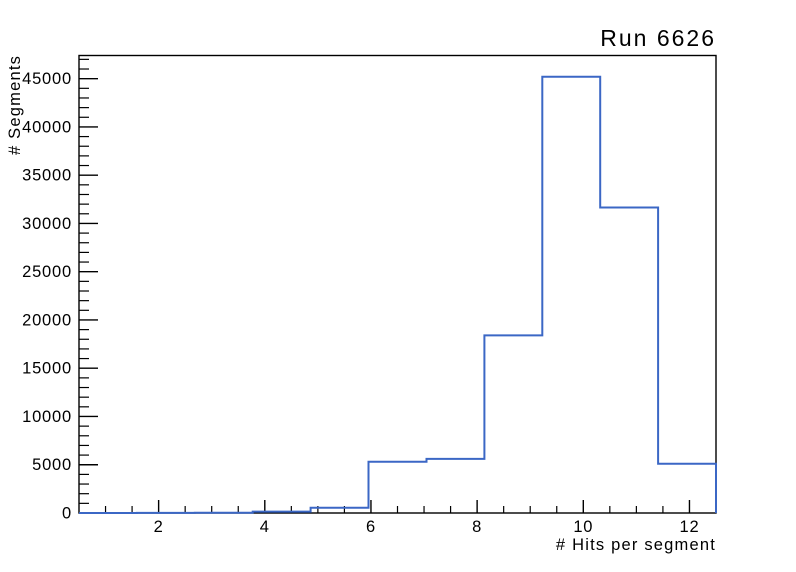 The image size is (796, 572). Describe the element at coordinates (47, 369) in the screenshot. I see `y-tick-label: 15000` at that location.